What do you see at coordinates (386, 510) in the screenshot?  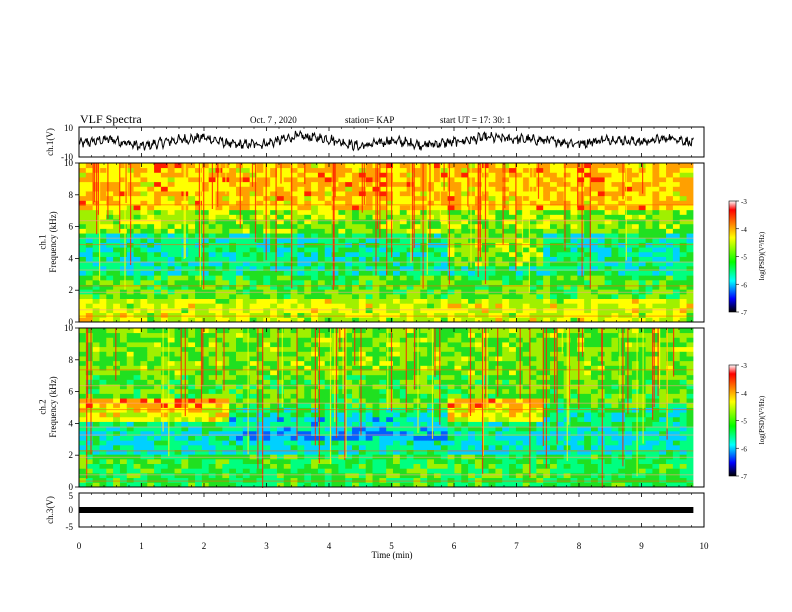 I see `ch3-waveform-line` at bounding box center [386, 510].